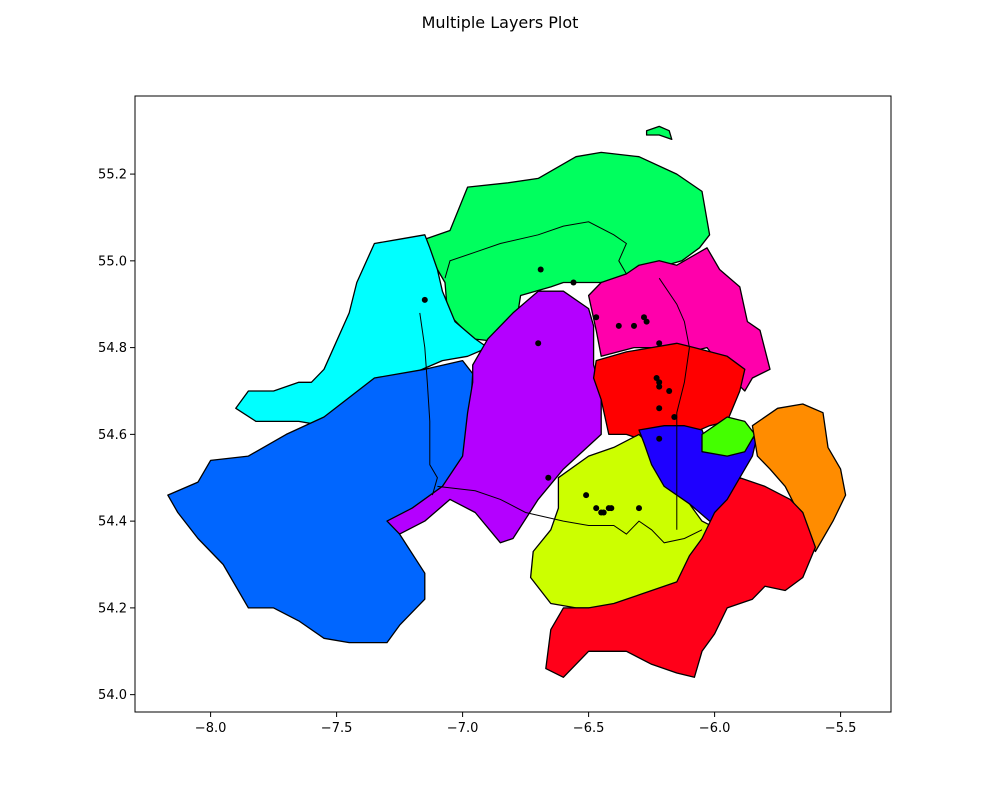 This screenshot has width=1000, height=800. What do you see at coordinates (112, 695) in the screenshot?
I see `y-tick-label: 54.0` at bounding box center [112, 695].